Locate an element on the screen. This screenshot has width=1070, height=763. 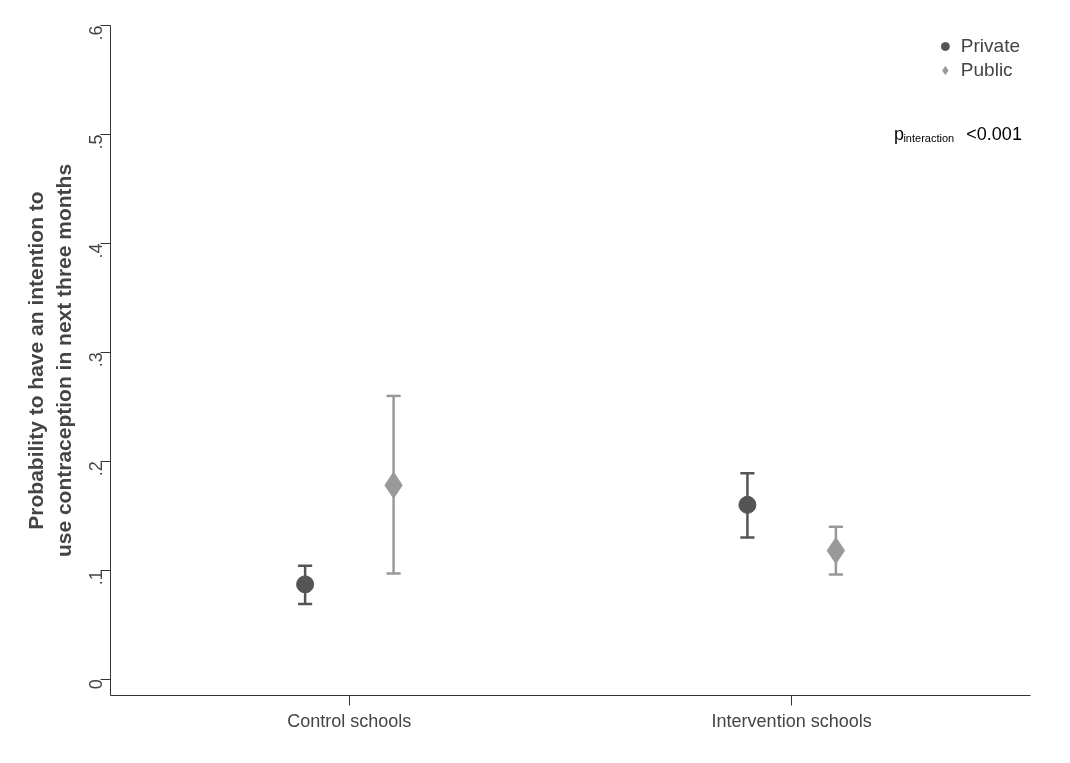
x-tick-label: Control schools is located at coordinates (349, 720).